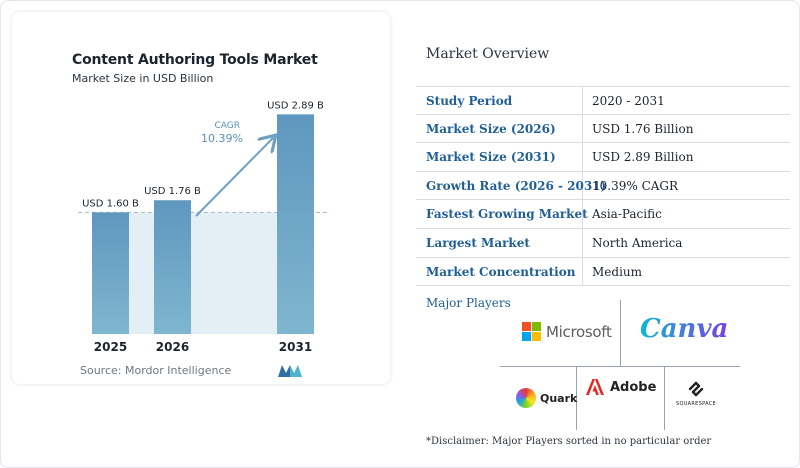 The width and height of the screenshot is (800, 468). What do you see at coordinates (531, 331) in the screenshot?
I see `microsoft-squares-icon` at bounding box center [531, 331].